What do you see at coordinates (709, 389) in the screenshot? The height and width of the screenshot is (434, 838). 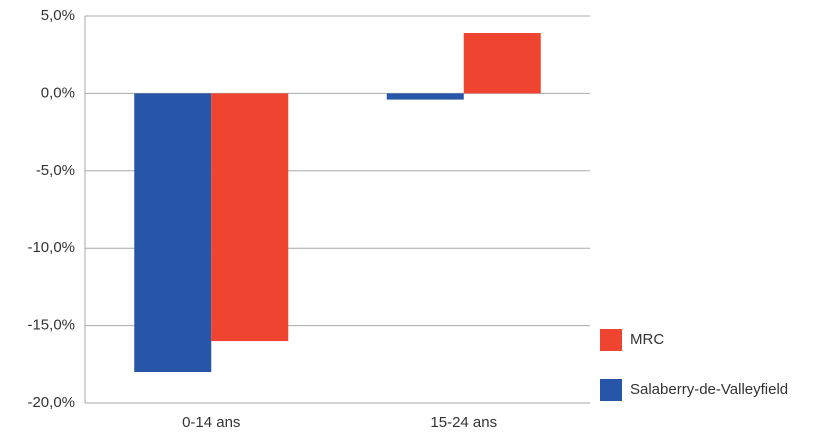 I see `legend-label: Salaberry-de-Valleyfield` at bounding box center [709, 389].